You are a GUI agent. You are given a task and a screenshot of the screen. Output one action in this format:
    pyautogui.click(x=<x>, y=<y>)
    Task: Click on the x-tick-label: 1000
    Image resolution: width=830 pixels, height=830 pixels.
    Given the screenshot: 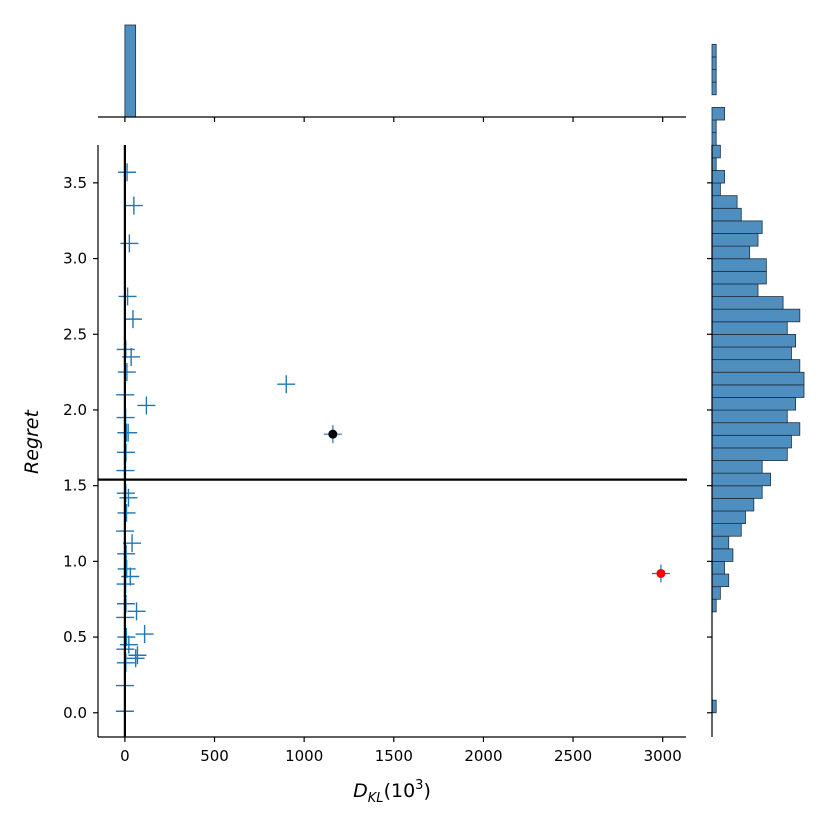 What is the action you would take?
    pyautogui.click(x=304, y=756)
    